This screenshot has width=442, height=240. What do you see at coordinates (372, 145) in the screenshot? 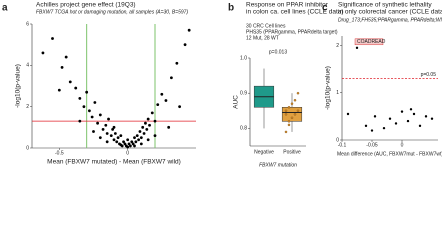
I see `x-tick-label: -0.05` at bounding box center [372, 145].